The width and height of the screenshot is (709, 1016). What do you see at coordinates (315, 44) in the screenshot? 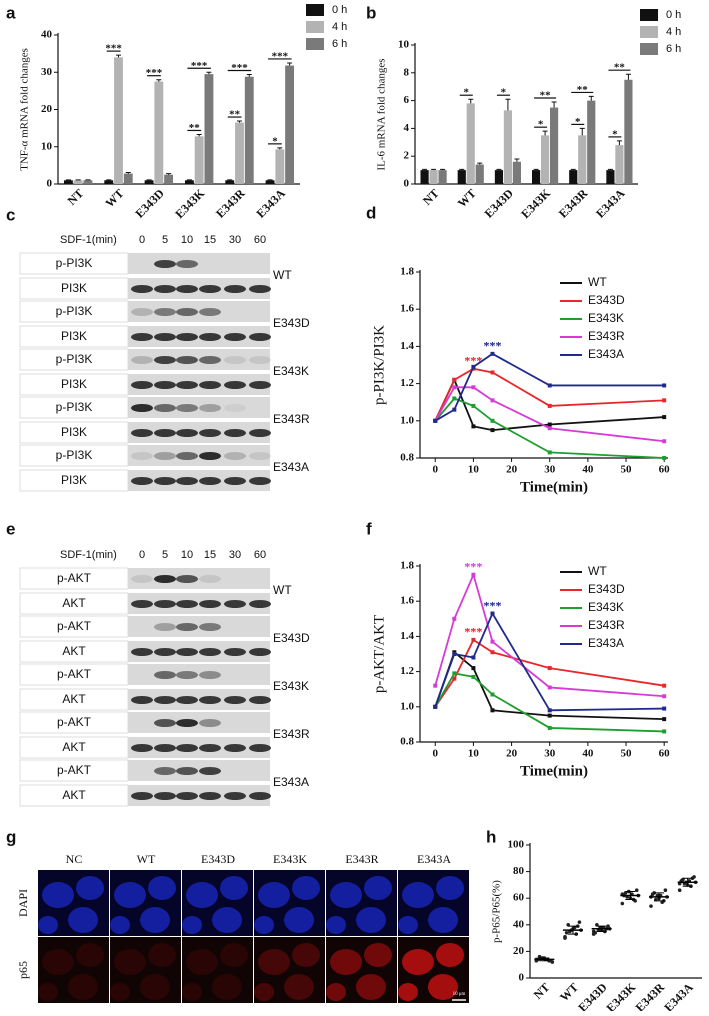
I see `legend-swatch` at bounding box center [315, 44].